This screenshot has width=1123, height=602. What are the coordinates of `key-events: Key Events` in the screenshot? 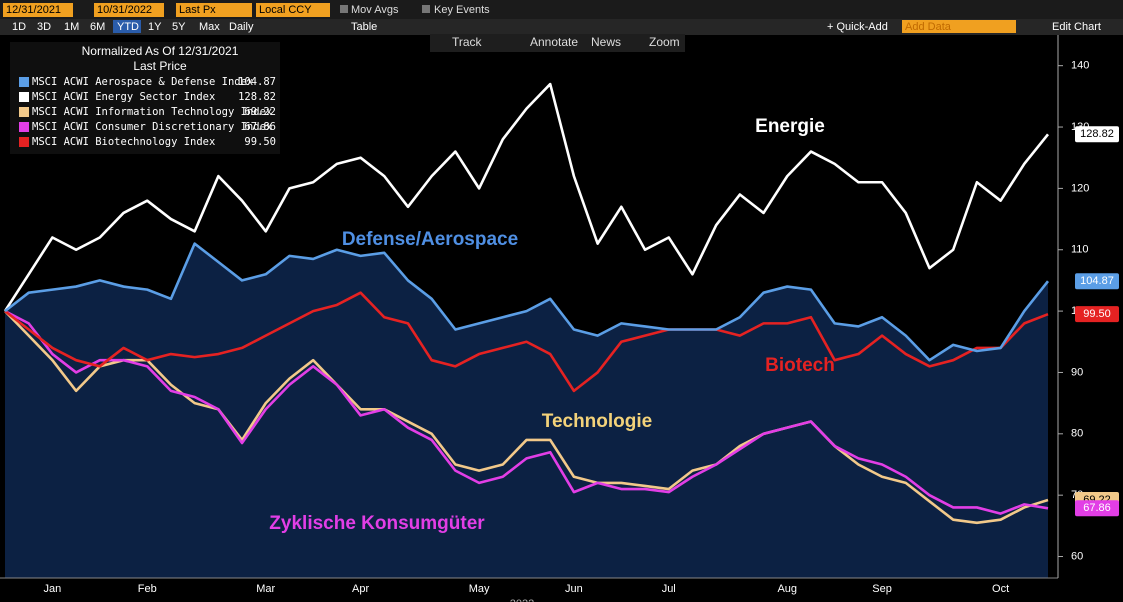 It's located at (462, 10).